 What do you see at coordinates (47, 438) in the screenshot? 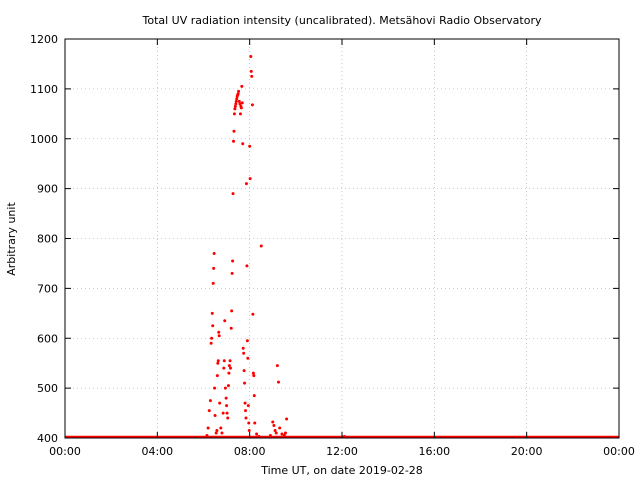
I see `y-tick-label: 400` at bounding box center [47, 438].